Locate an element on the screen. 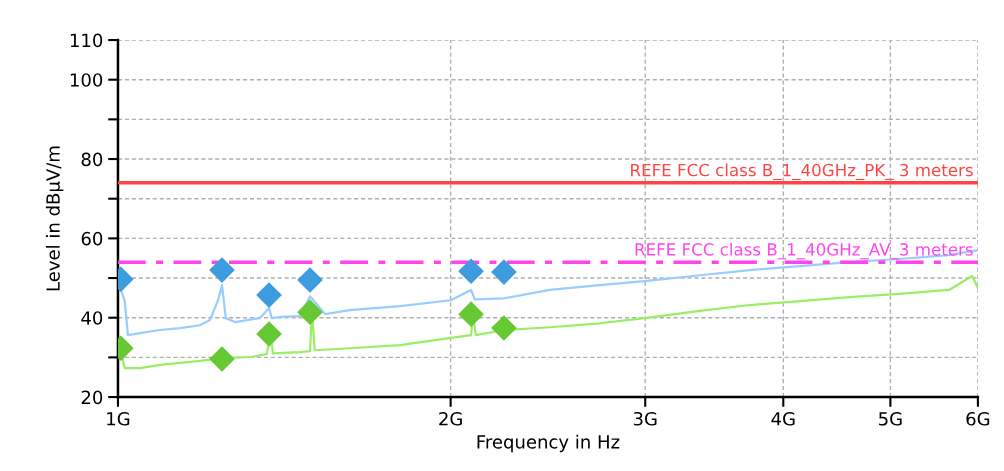 This screenshot has height=471, width=1004. y-tick-label: 110 is located at coordinates (86, 40).